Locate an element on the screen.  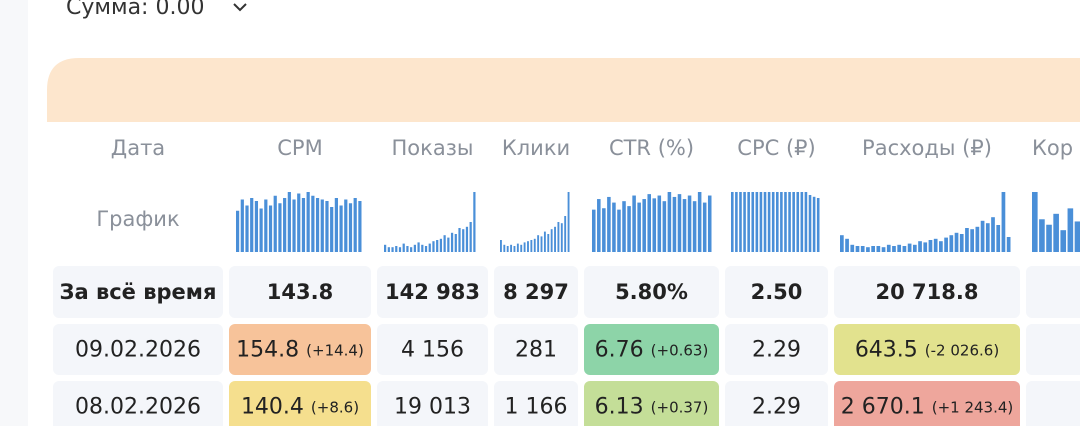
total-value: 2.50 is located at coordinates (777, 292).